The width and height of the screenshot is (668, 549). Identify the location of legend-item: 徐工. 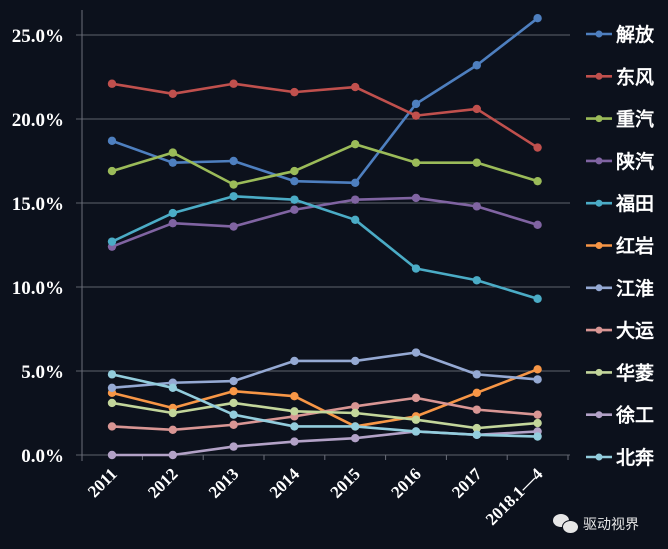
(620, 415).